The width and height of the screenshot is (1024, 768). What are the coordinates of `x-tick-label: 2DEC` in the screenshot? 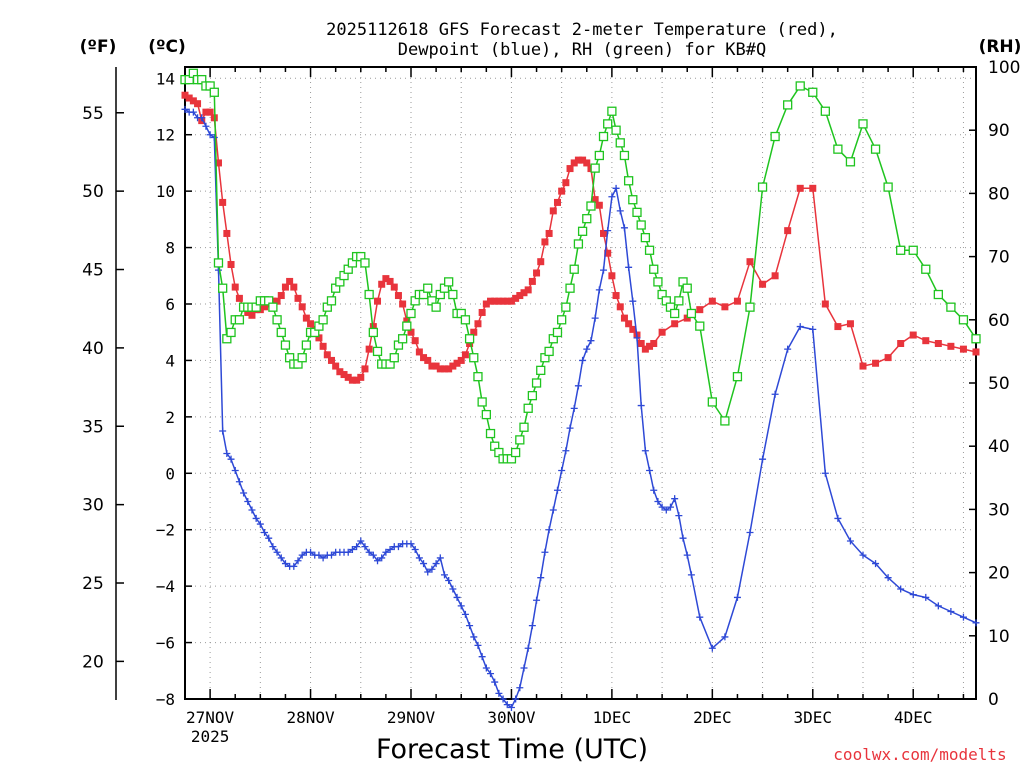 It's located at (712, 717).